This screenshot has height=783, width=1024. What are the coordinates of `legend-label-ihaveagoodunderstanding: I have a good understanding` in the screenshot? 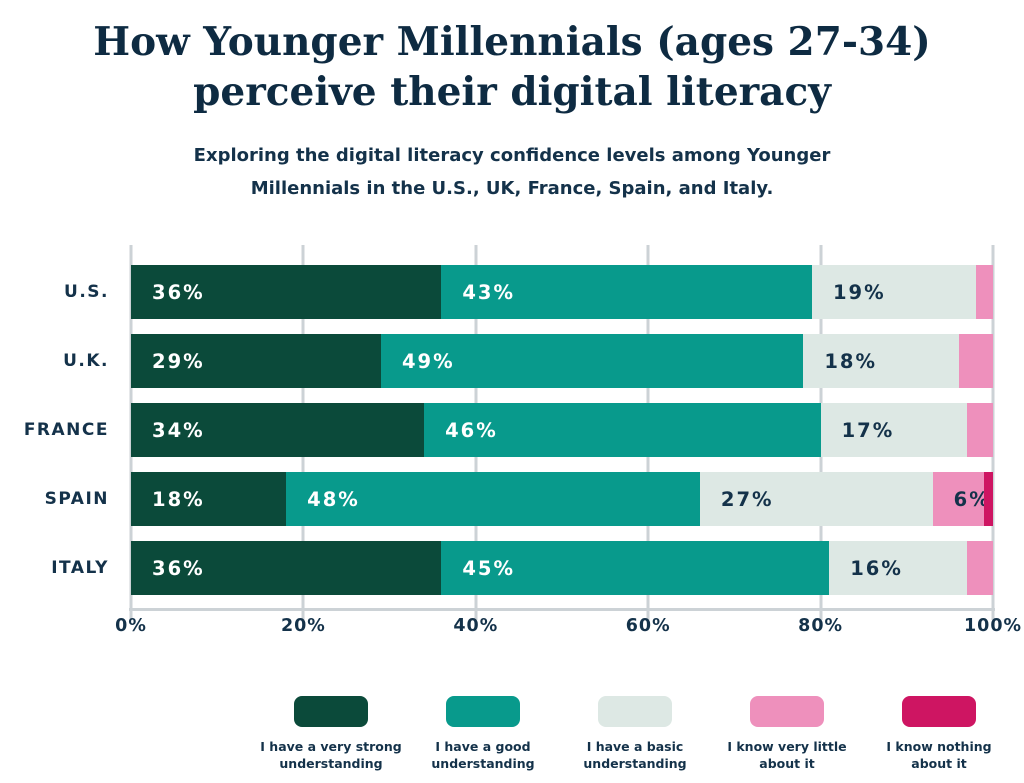 It's located at (483, 755).